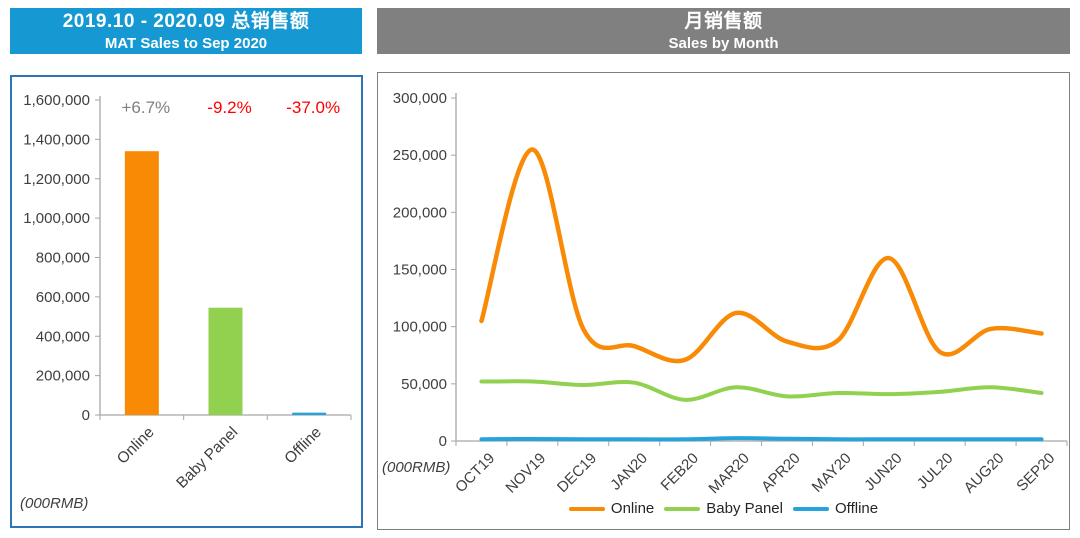 The width and height of the screenshot is (1080, 538). What do you see at coordinates (682, 508) in the screenshot?
I see `legend-swatch-baby-panel` at bounding box center [682, 508].